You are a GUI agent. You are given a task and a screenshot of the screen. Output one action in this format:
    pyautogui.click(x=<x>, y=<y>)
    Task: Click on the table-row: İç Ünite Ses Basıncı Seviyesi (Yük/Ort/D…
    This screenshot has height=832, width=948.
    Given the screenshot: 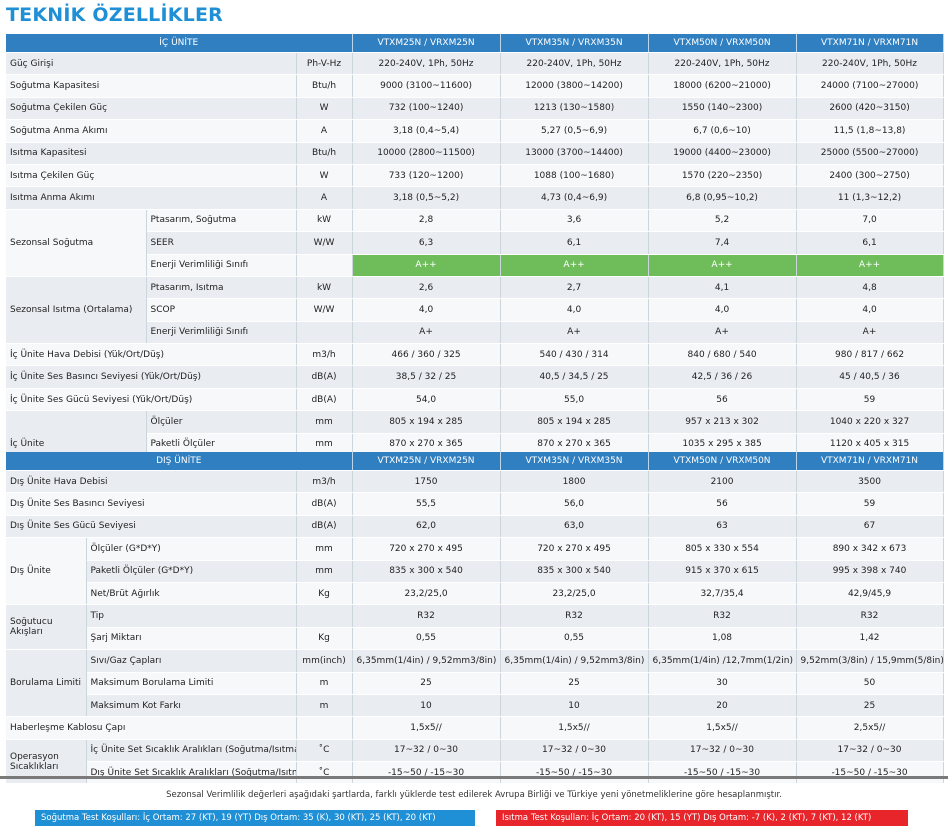 What is the action you would take?
    pyautogui.click(x=475, y=377)
    